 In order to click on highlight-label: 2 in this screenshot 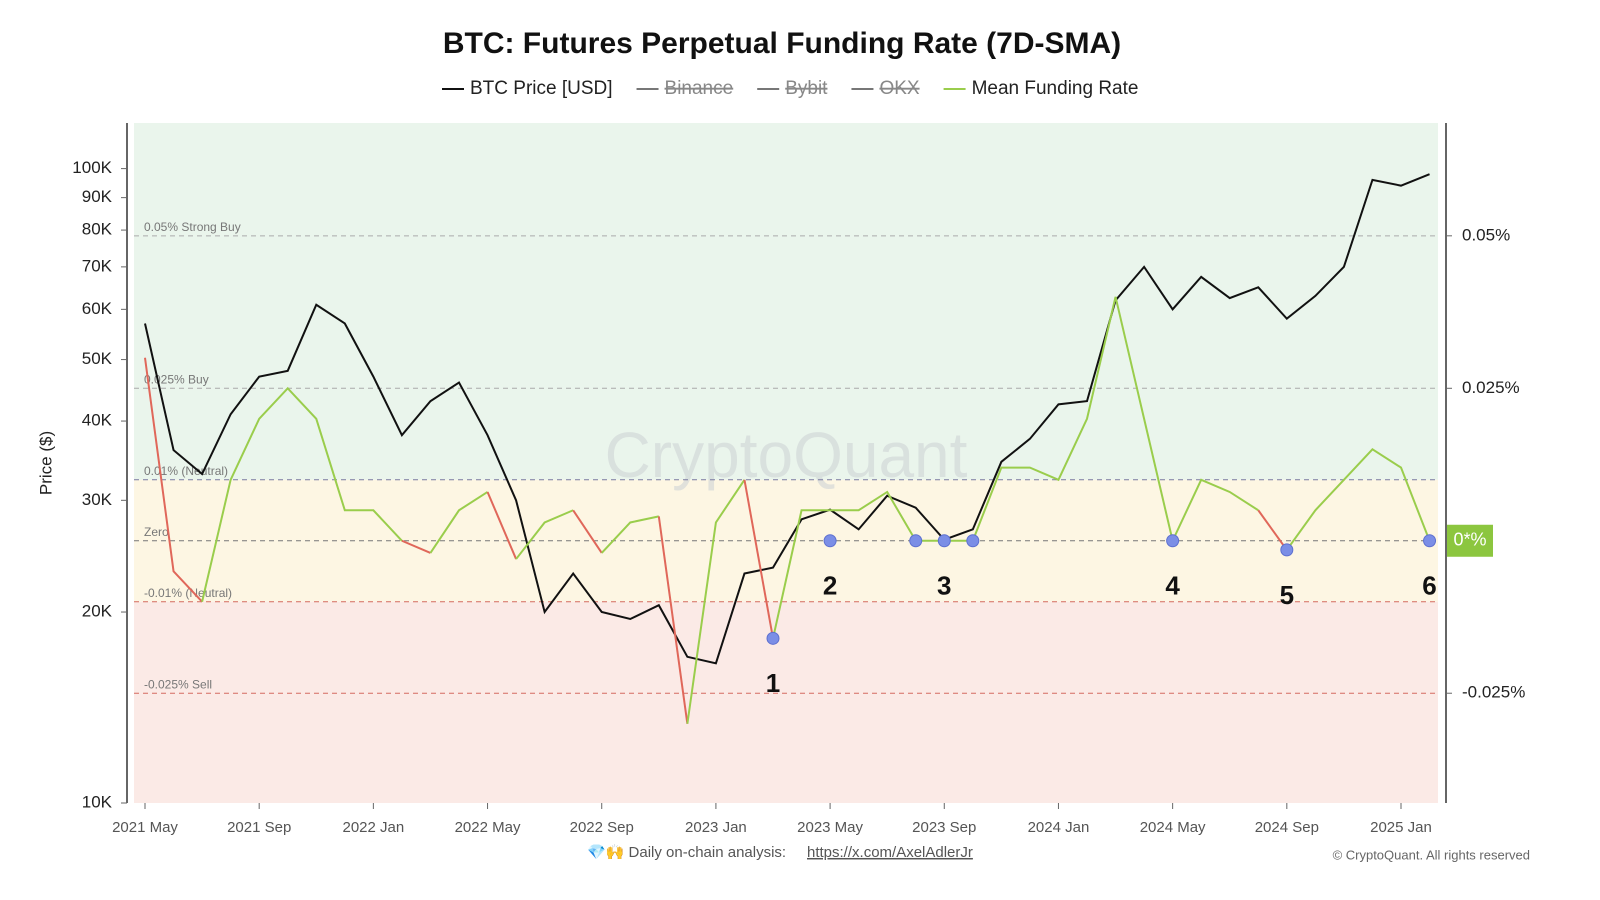, I will do `click(830, 586)`.